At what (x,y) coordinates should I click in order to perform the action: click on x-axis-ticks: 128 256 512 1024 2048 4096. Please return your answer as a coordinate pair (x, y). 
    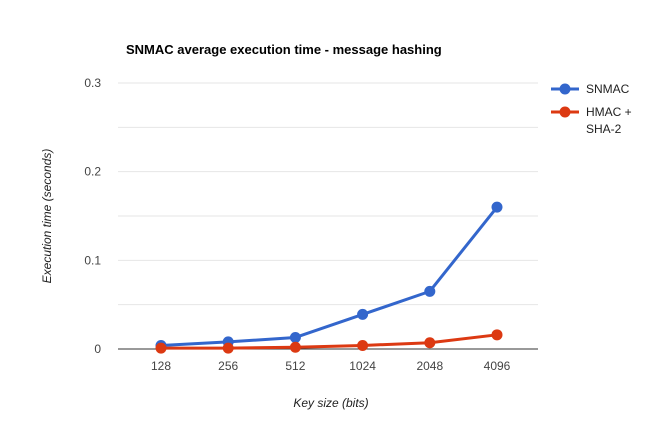
    Looking at the image, I should click on (331, 366).